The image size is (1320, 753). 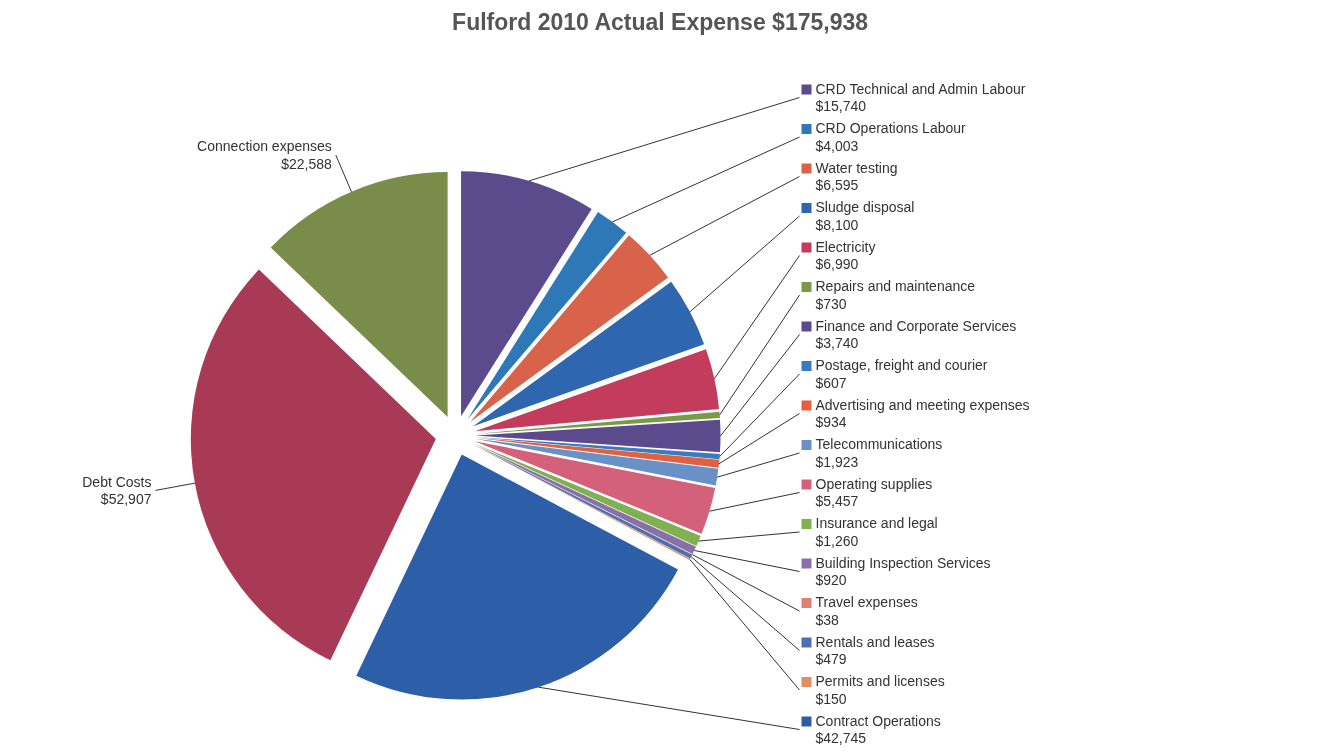 I want to click on slice-label: Debt Costs, so click(x=117, y=481).